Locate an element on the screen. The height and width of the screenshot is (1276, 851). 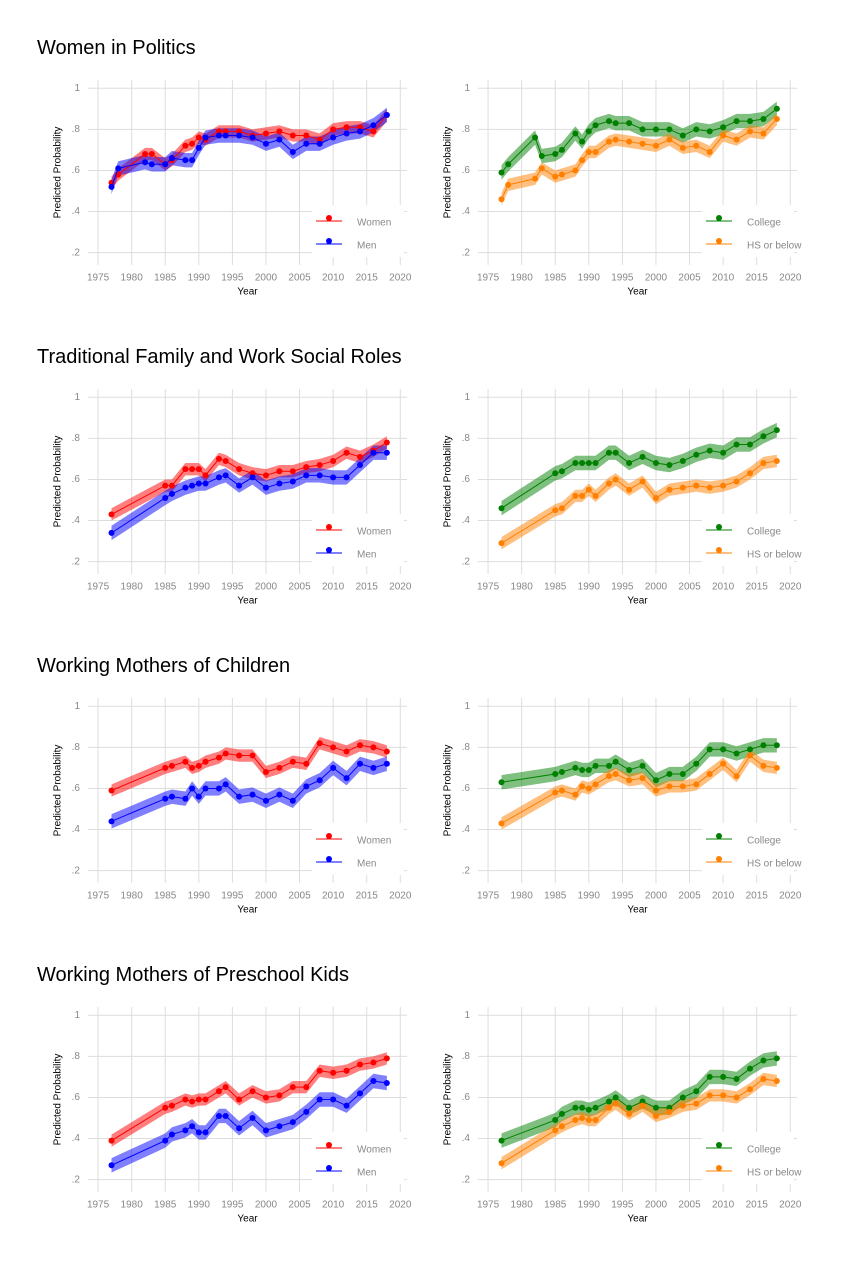
x-tick-label: 2005 is located at coordinates (299, 587).